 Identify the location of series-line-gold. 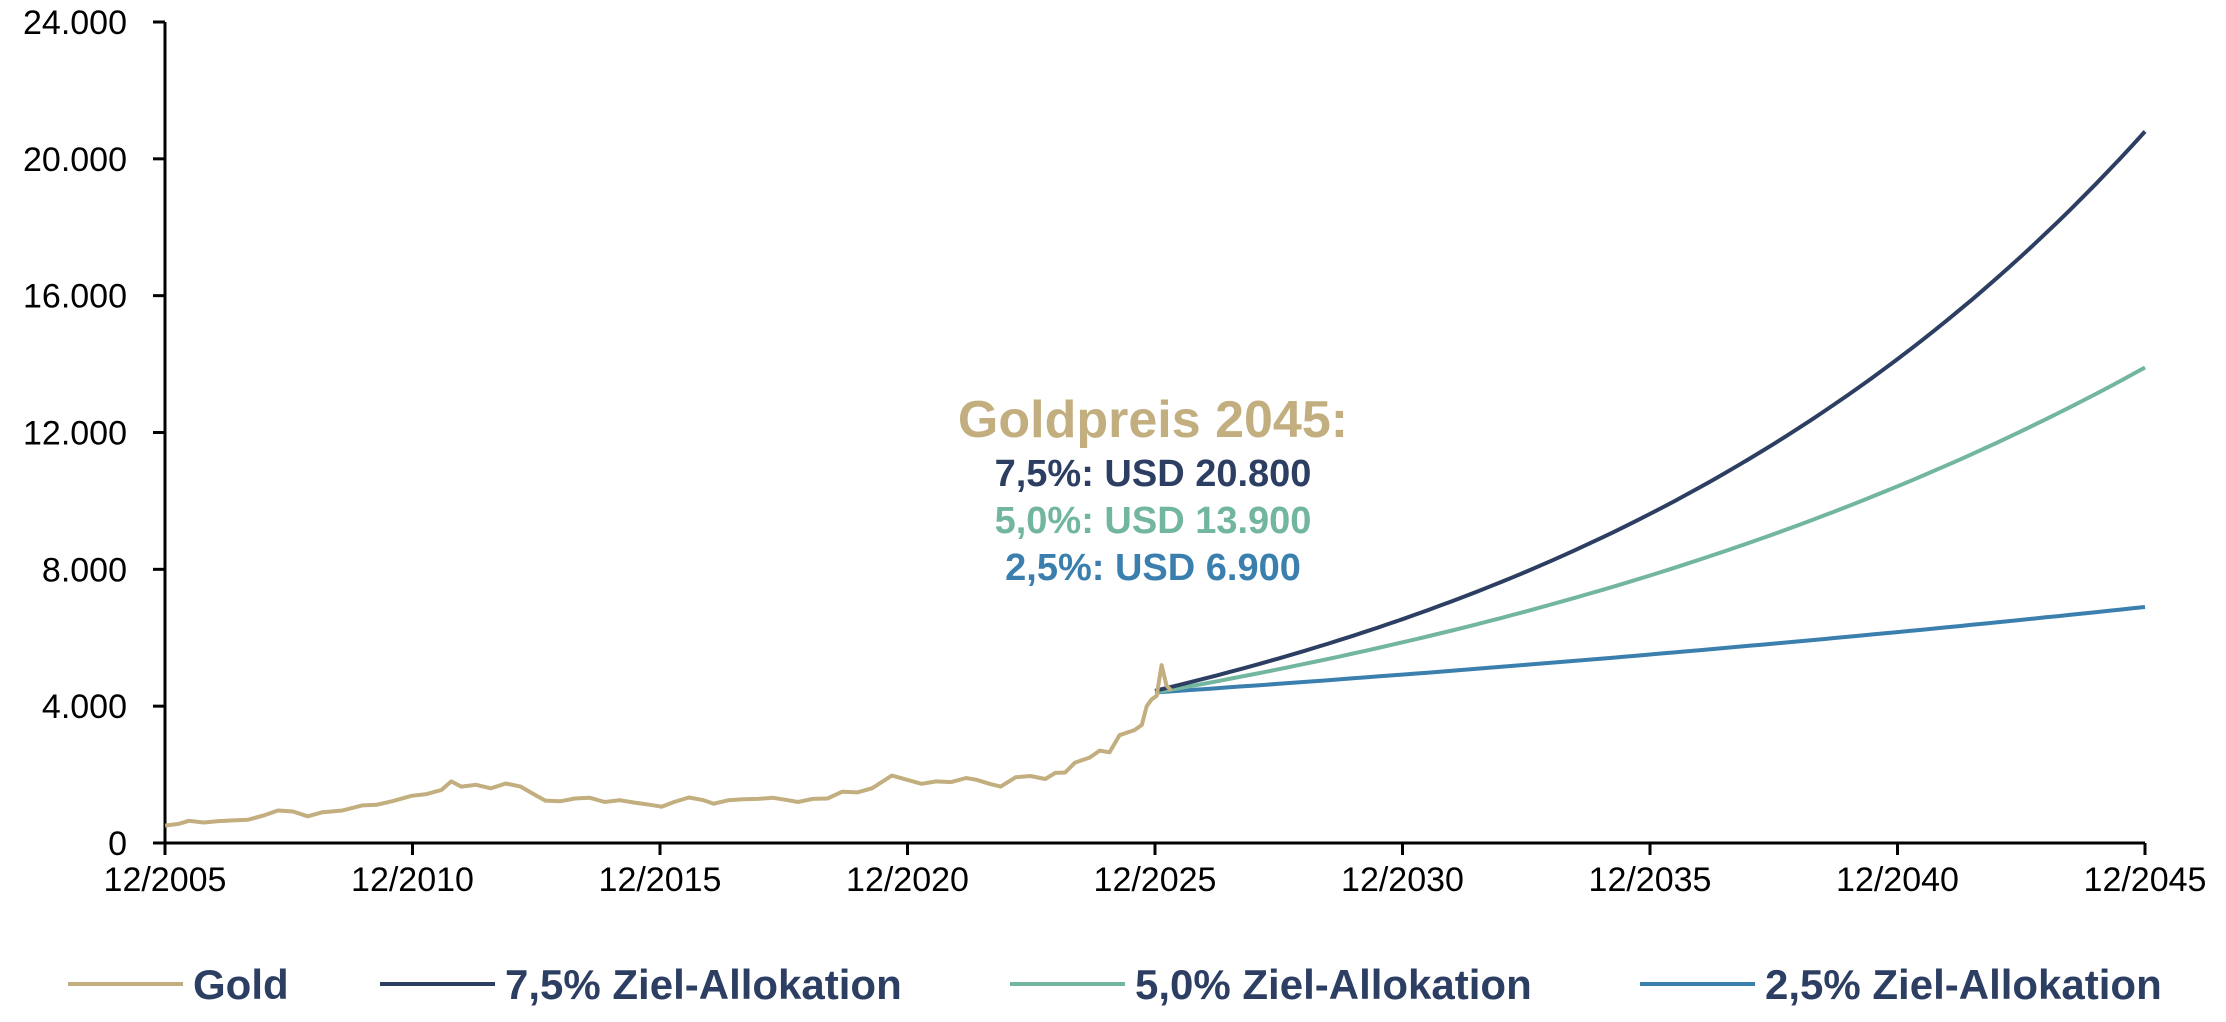
(668, 745).